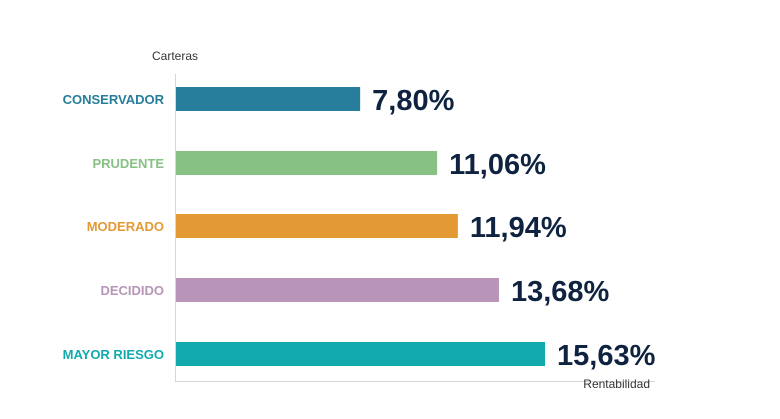 This screenshot has width=780, height=419. I want to click on y-axis-title: Carteras, so click(175, 56).